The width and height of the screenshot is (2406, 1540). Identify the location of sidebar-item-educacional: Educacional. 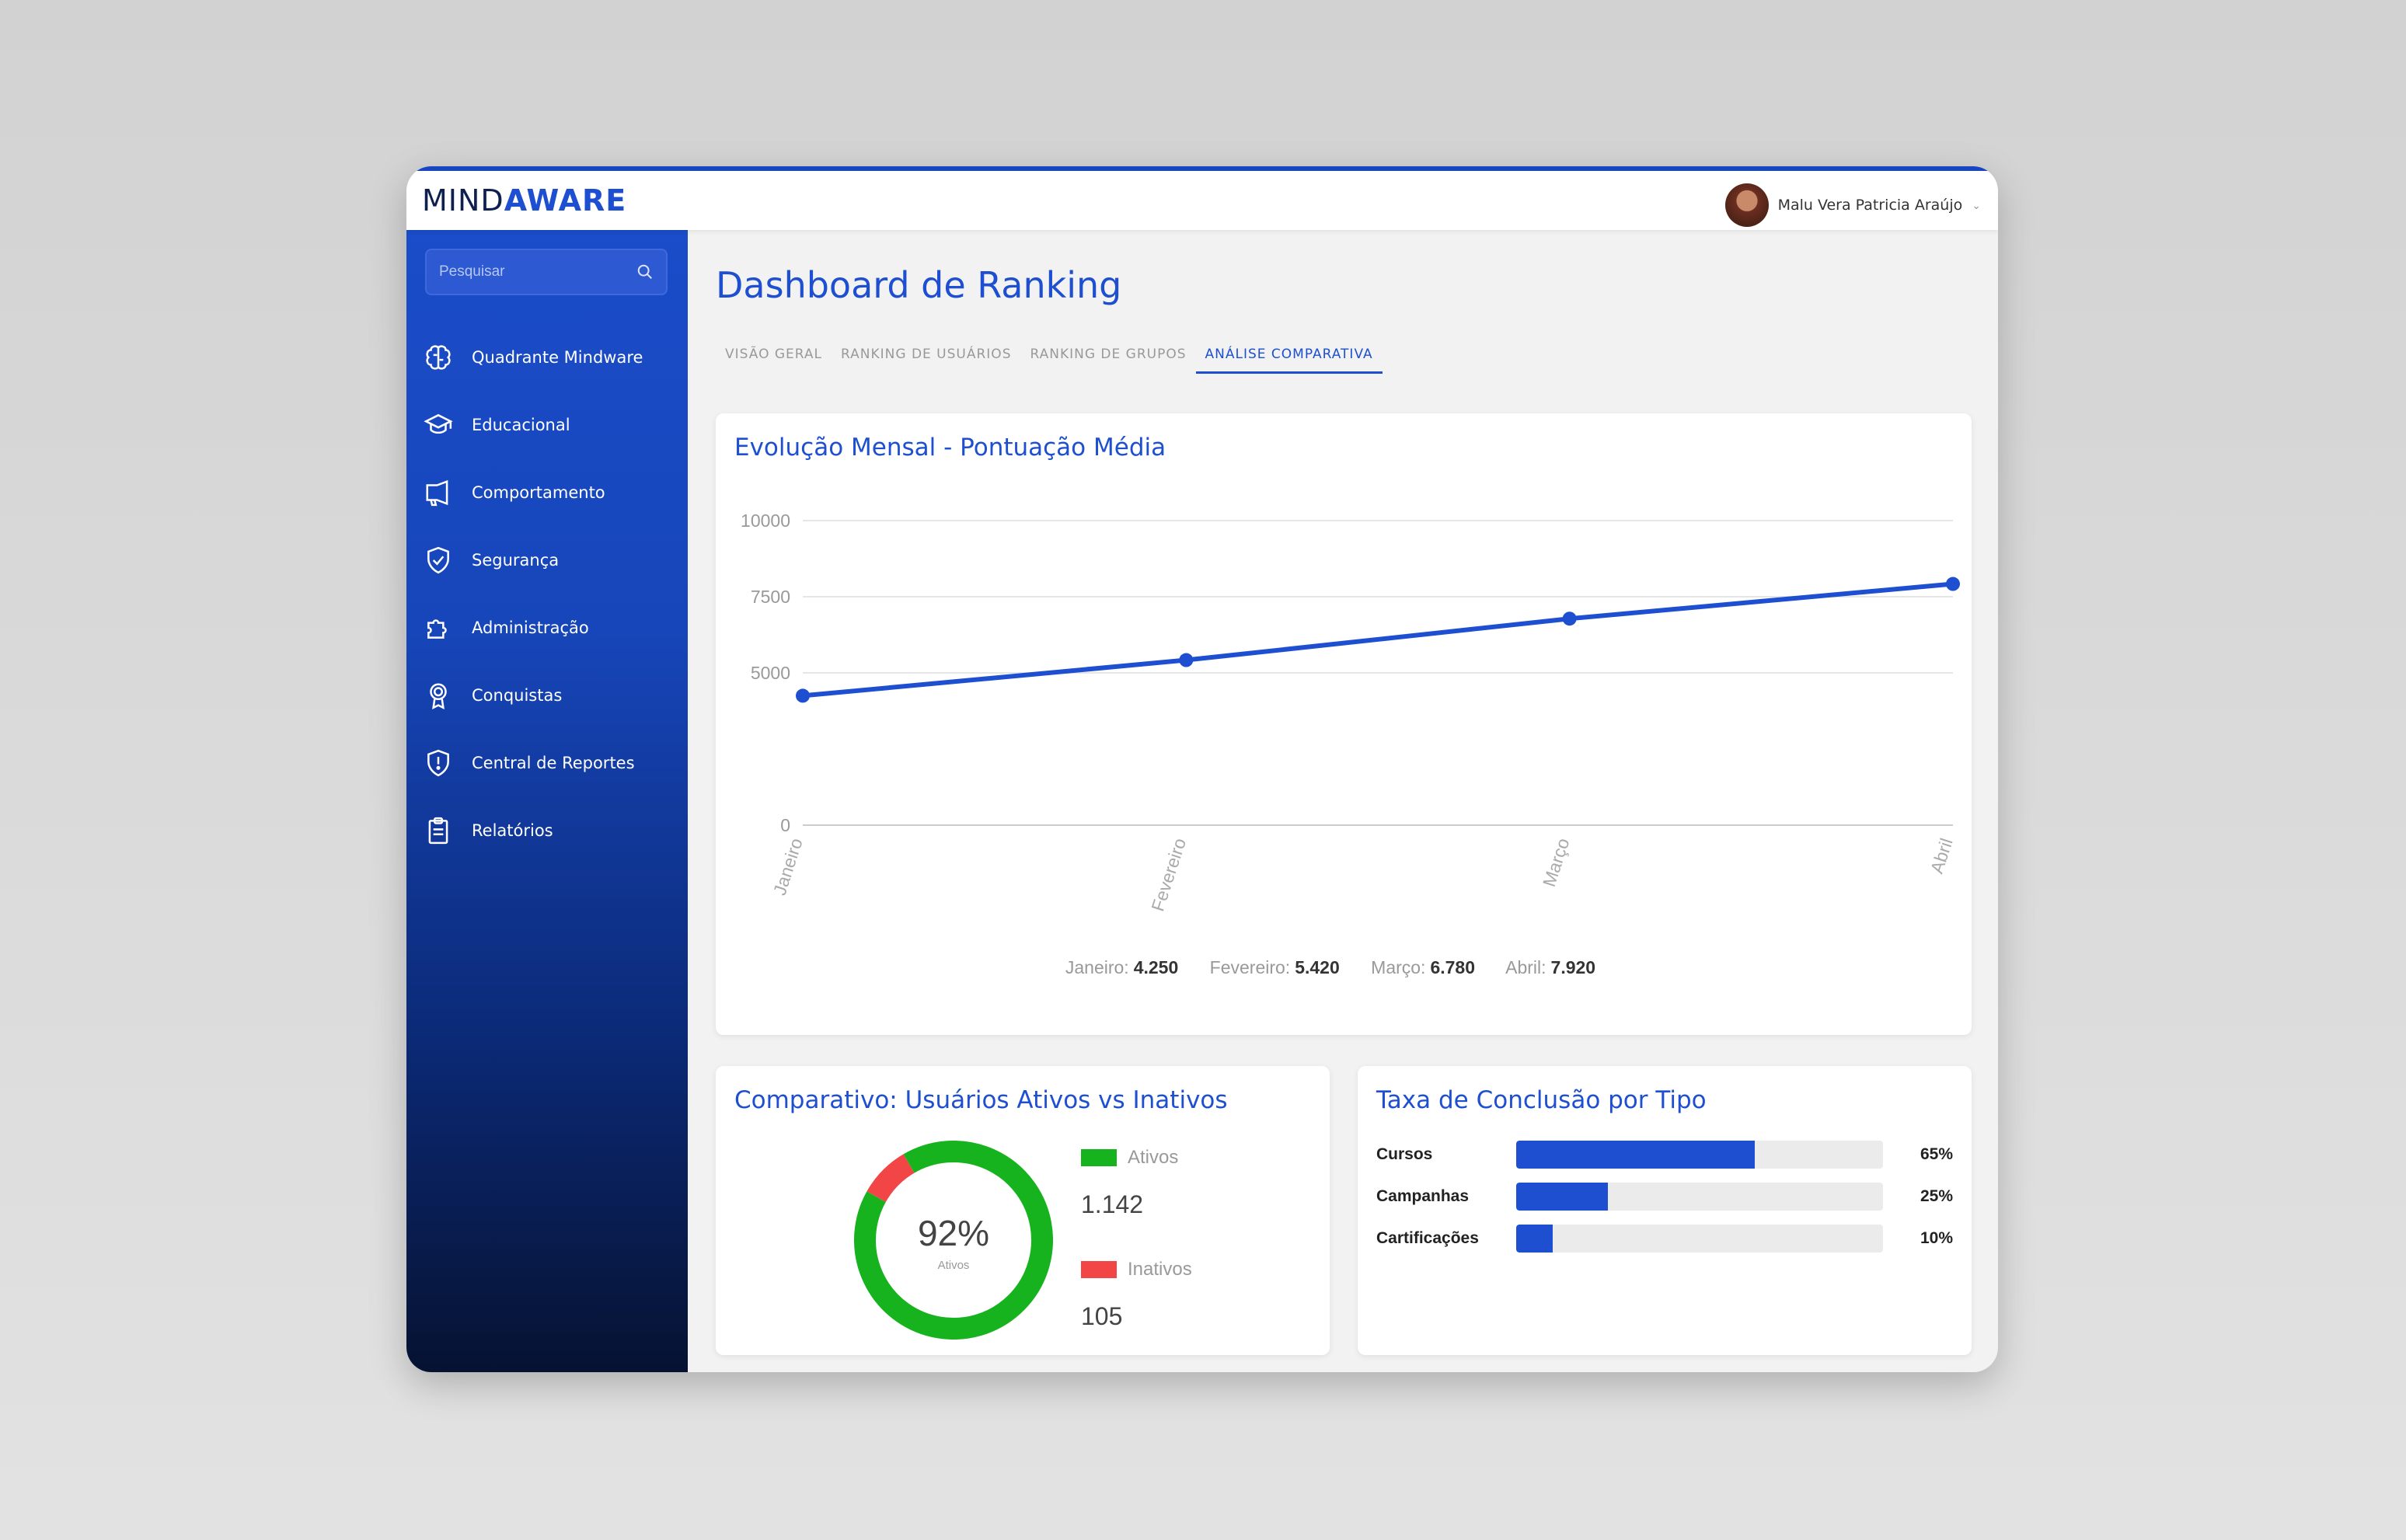
(548, 424).